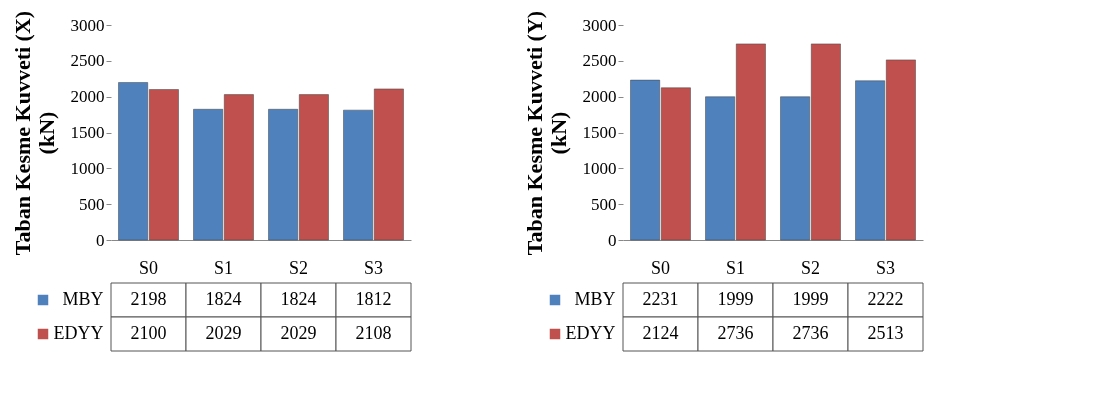  I want to click on data-label: 2100, so click(148, 333).